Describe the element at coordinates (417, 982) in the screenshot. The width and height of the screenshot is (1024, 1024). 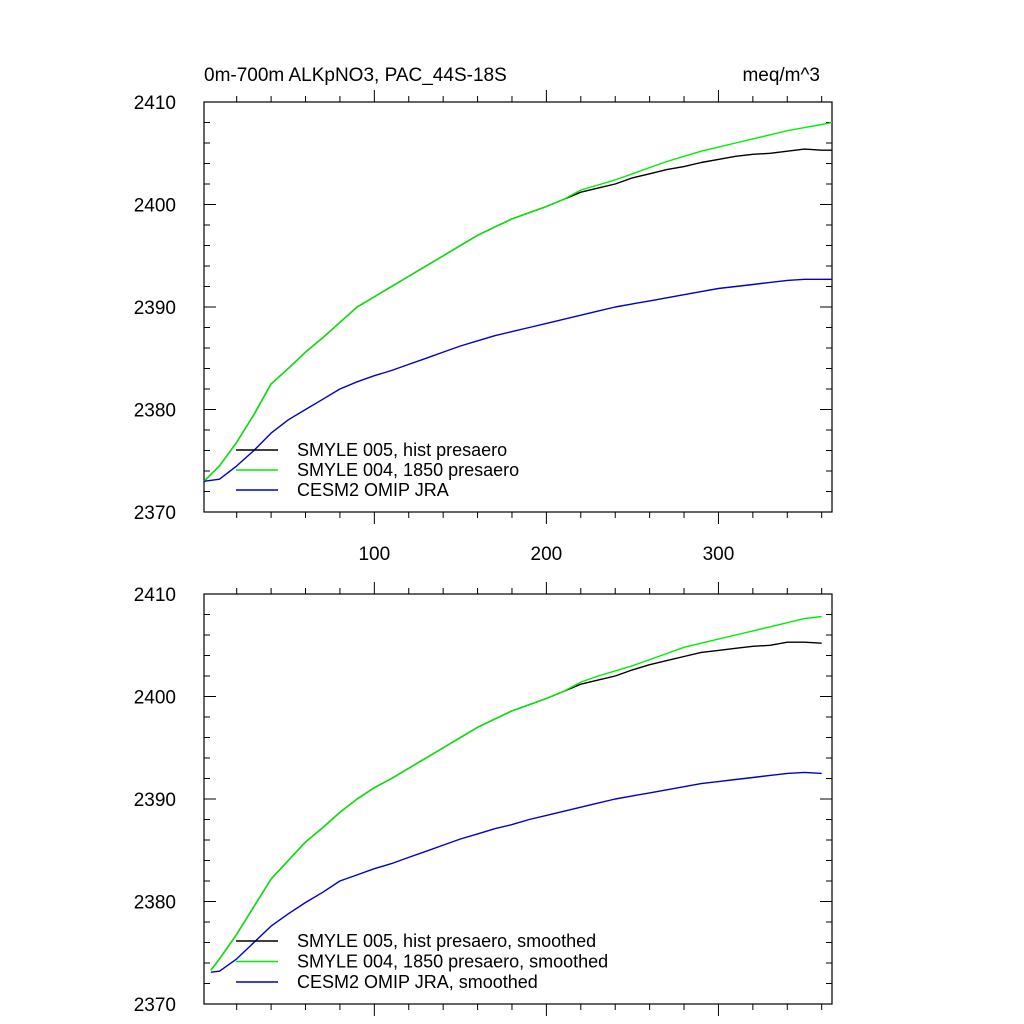
I see `legend-label-2: CESM2 OMIP JRA, smoothed` at that location.